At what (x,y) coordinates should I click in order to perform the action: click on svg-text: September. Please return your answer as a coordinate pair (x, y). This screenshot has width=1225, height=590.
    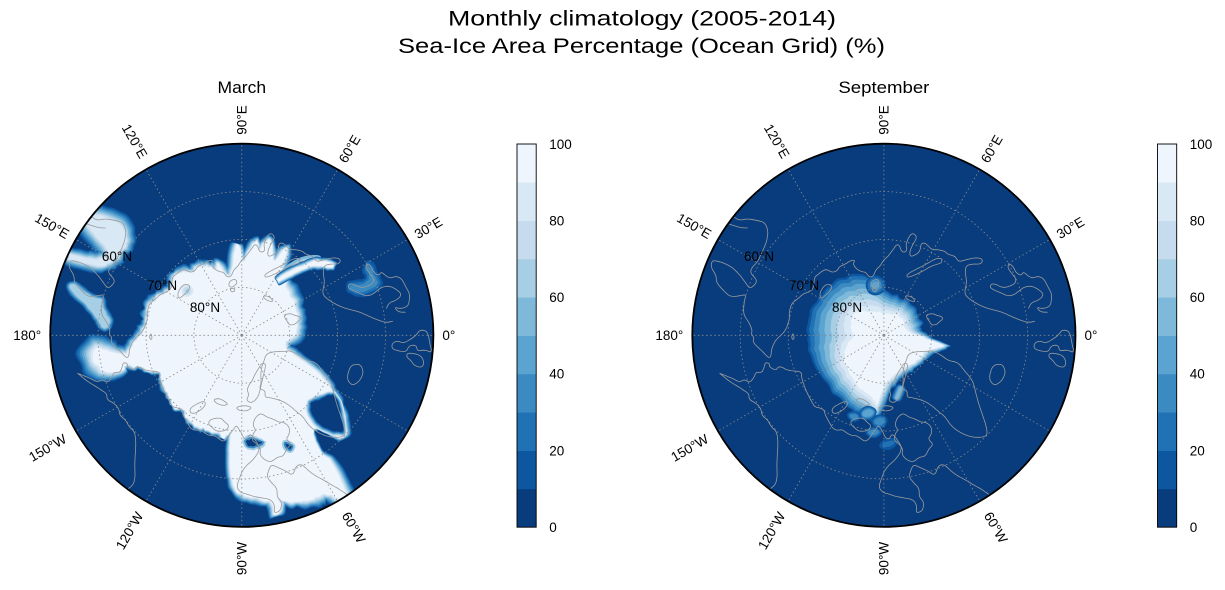
    Looking at the image, I should click on (884, 88).